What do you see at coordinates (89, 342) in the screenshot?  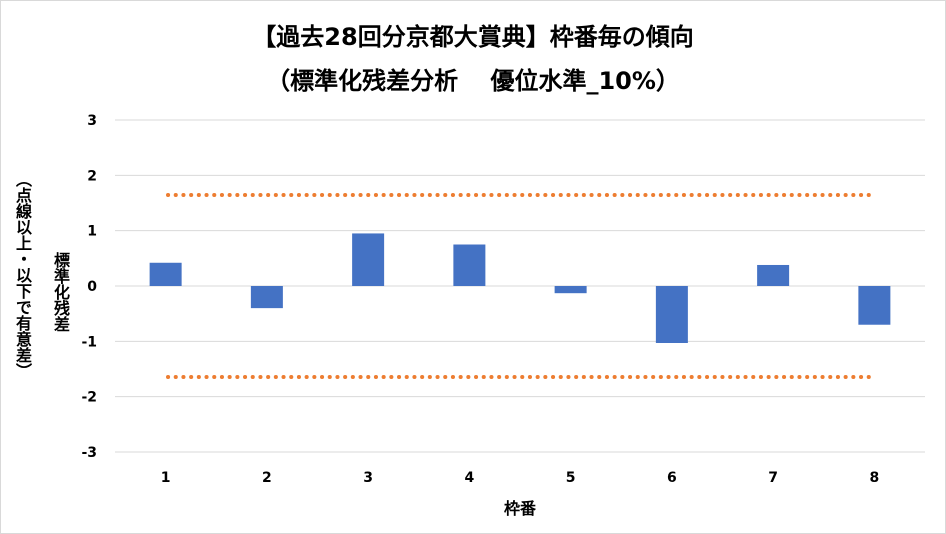 I see `y-tick-label: -1` at bounding box center [89, 342].